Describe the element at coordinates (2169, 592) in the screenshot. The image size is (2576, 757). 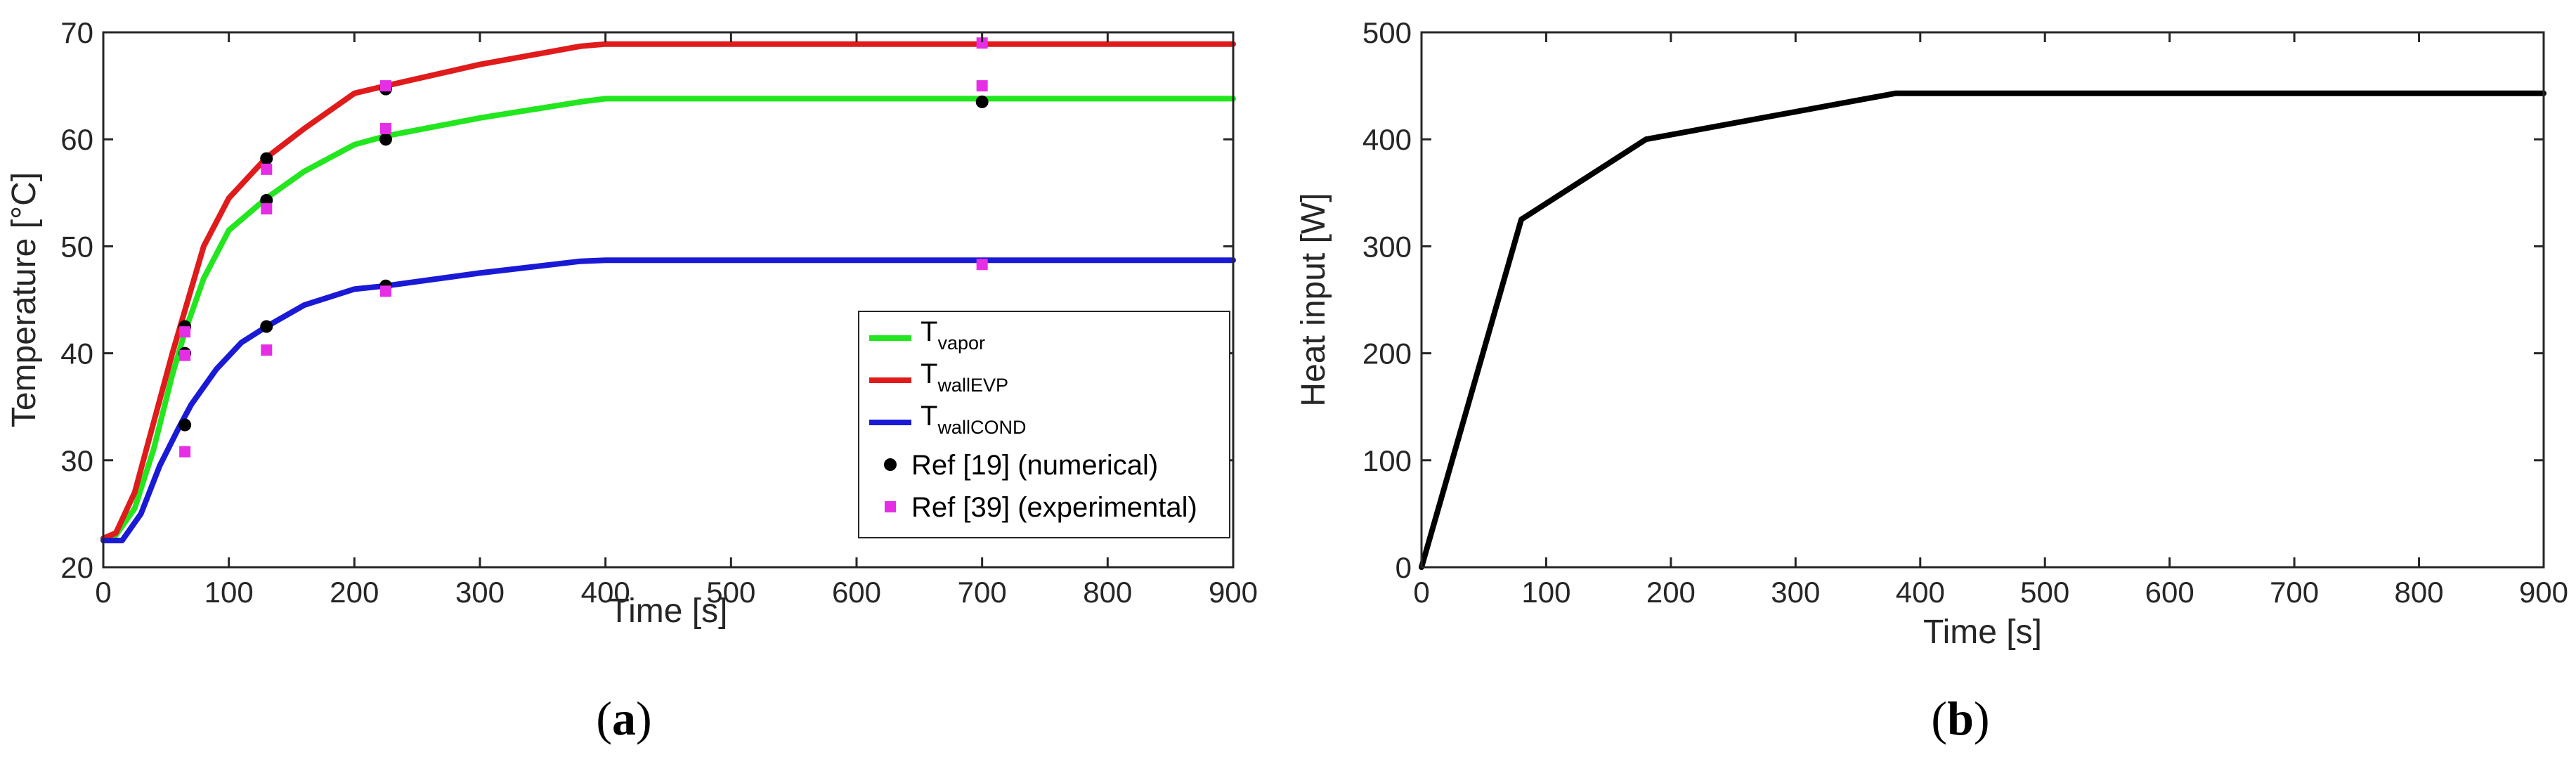
I see `heat-input-x-tick-label: 600` at that location.